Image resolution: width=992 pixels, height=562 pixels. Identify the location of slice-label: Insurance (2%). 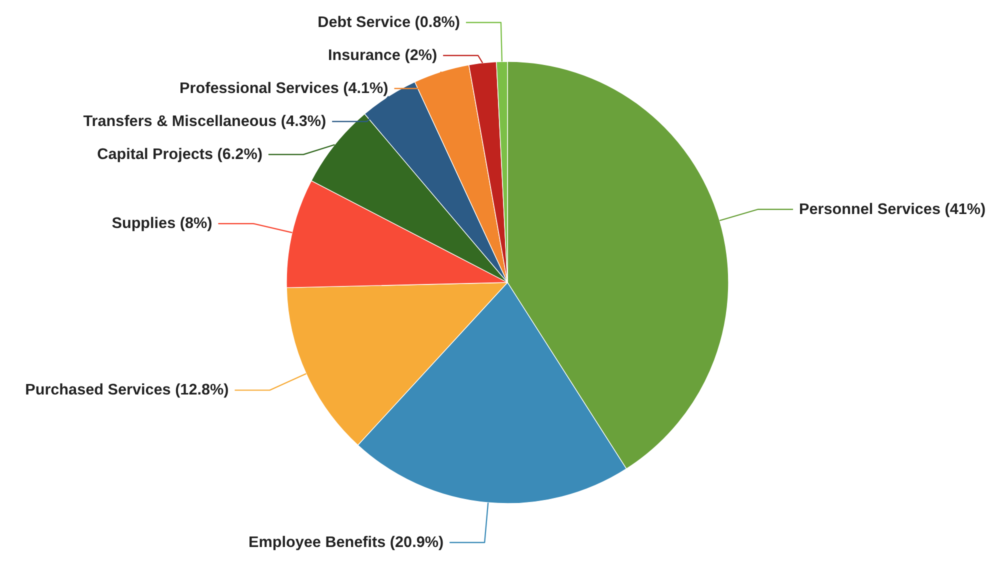
(383, 55).